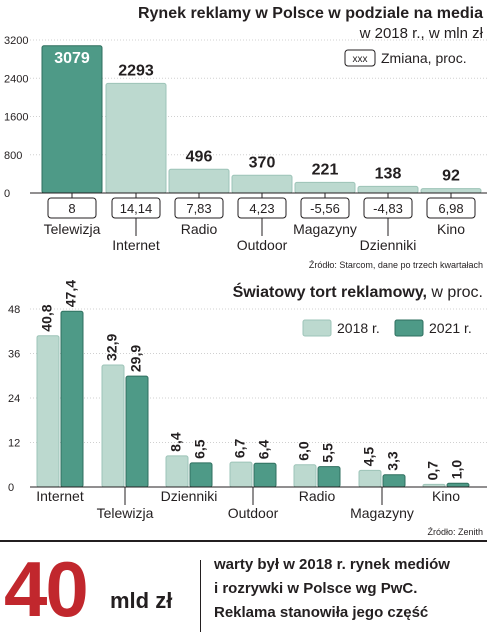  I want to click on chart1-change-label: 14,14, so click(136, 208).